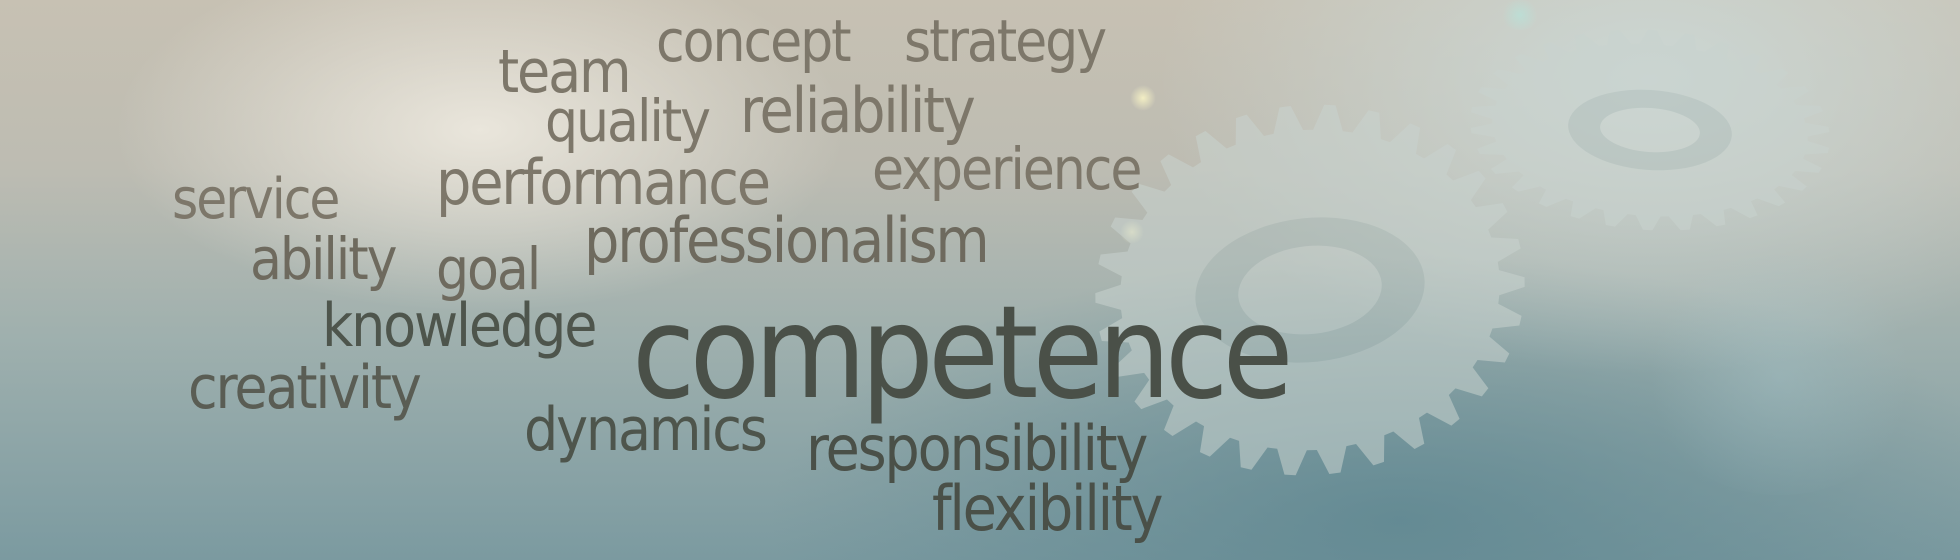 This screenshot has width=1960, height=560. I want to click on word-team: team, so click(565, 72).